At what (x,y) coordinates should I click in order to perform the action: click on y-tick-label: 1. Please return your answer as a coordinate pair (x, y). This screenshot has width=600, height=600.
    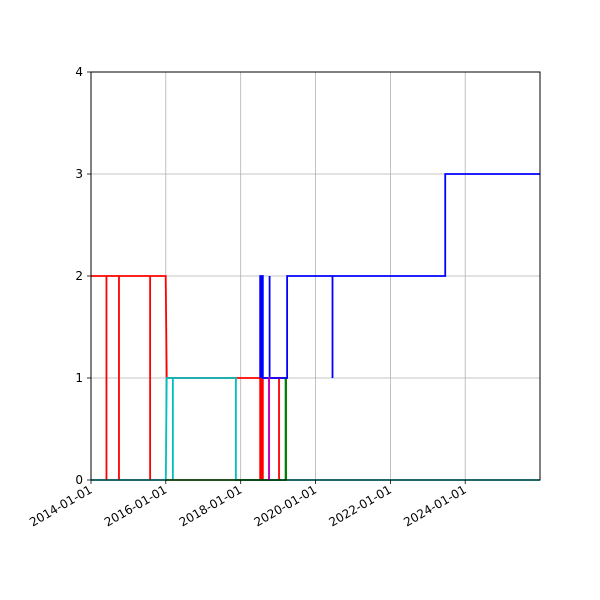
    Looking at the image, I should click on (79, 378).